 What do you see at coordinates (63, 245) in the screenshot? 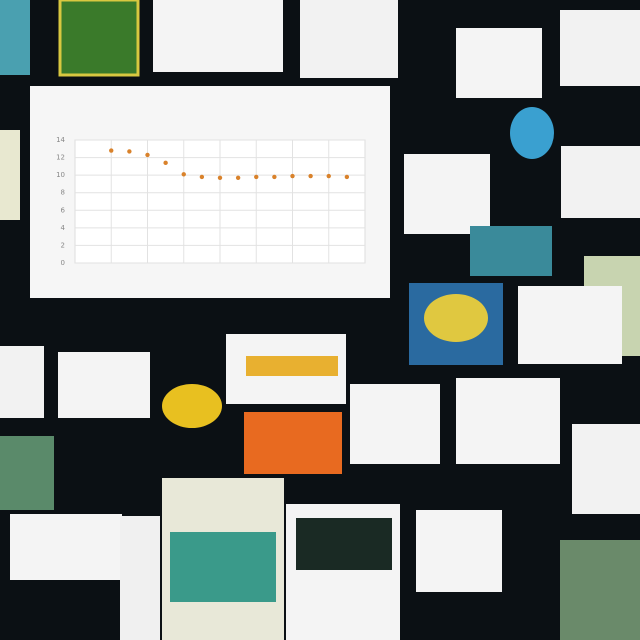
I see `y-tick-label: 2` at bounding box center [63, 245].